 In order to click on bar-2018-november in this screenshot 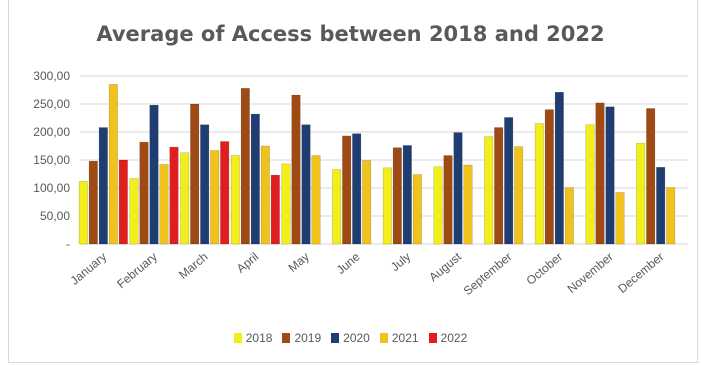, I will do `click(590, 184)`.